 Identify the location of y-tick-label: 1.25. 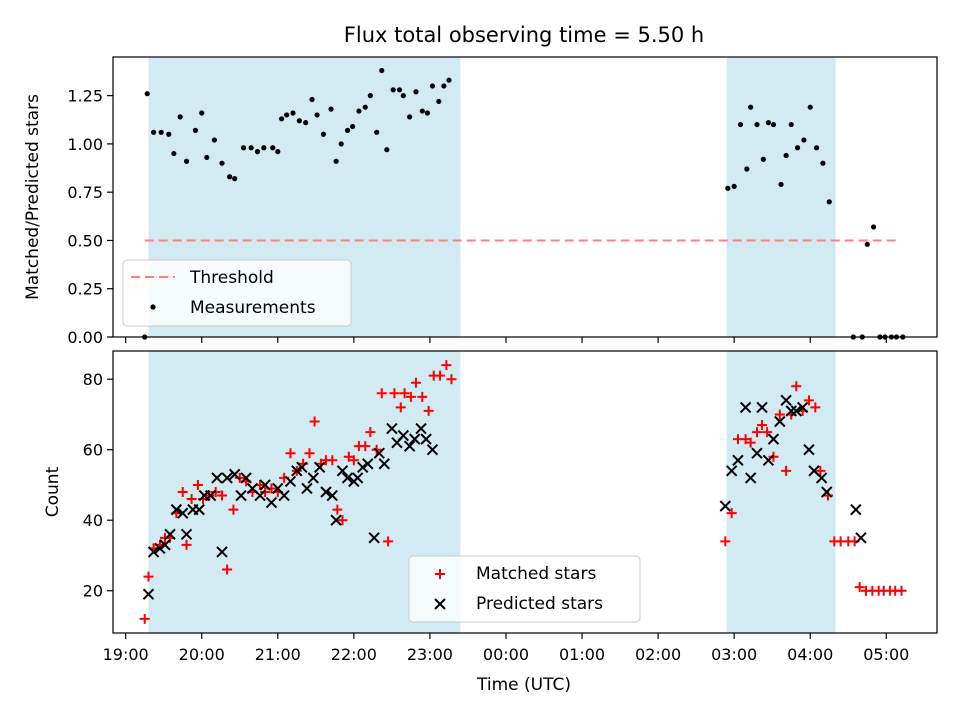
(85, 96).